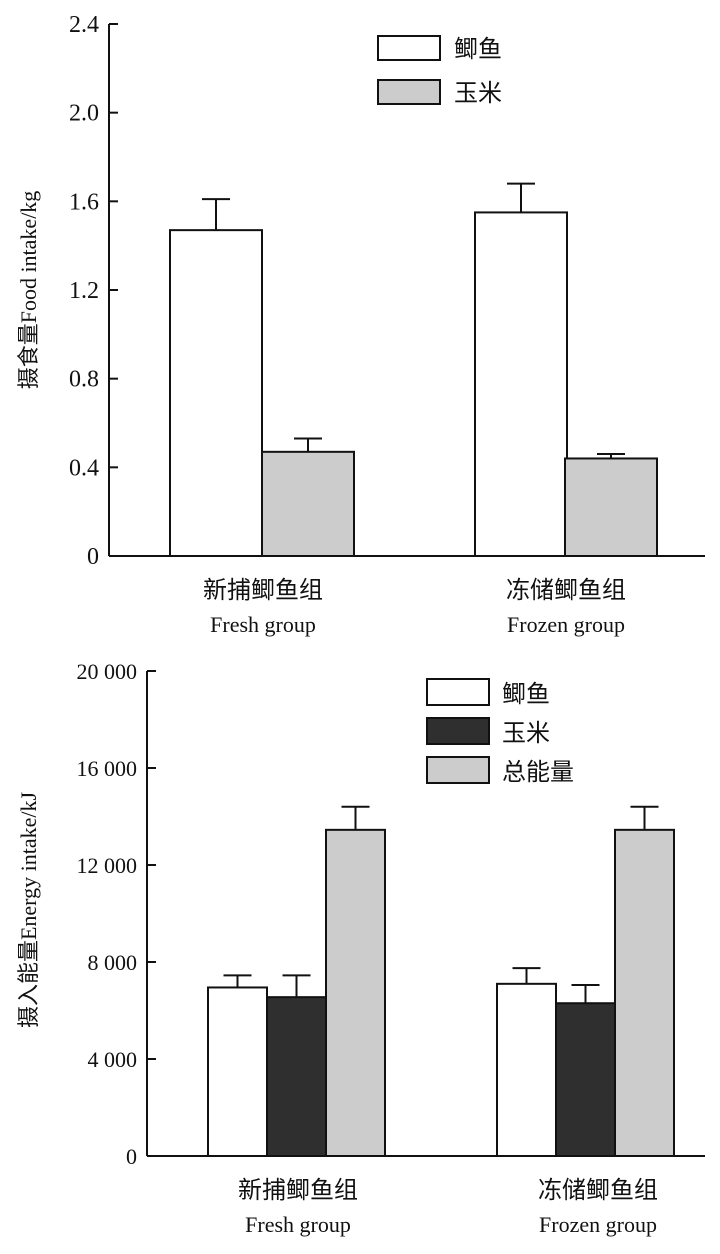 The height and width of the screenshot is (1254, 720). Describe the element at coordinates (107, 671) in the screenshot. I see `y-tick-label: 20 000` at that location.